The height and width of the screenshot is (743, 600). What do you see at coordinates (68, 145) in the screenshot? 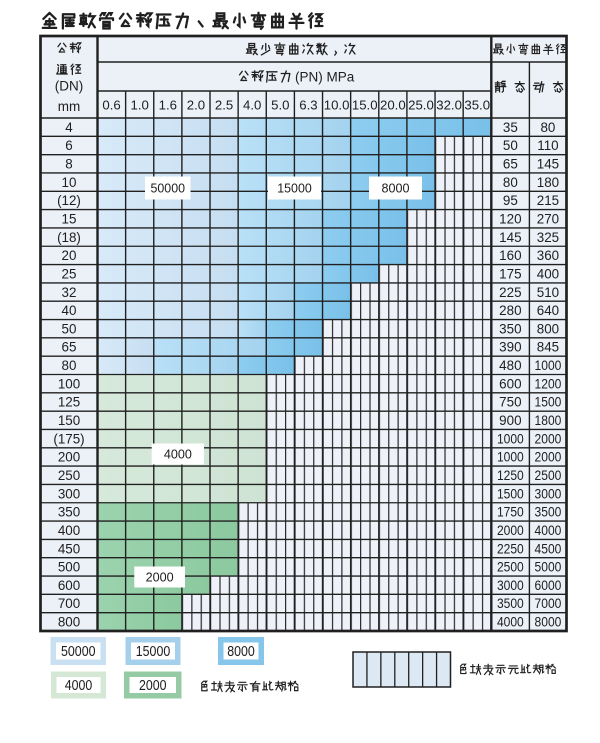
I see `svg-text: 6` at bounding box center [68, 145].